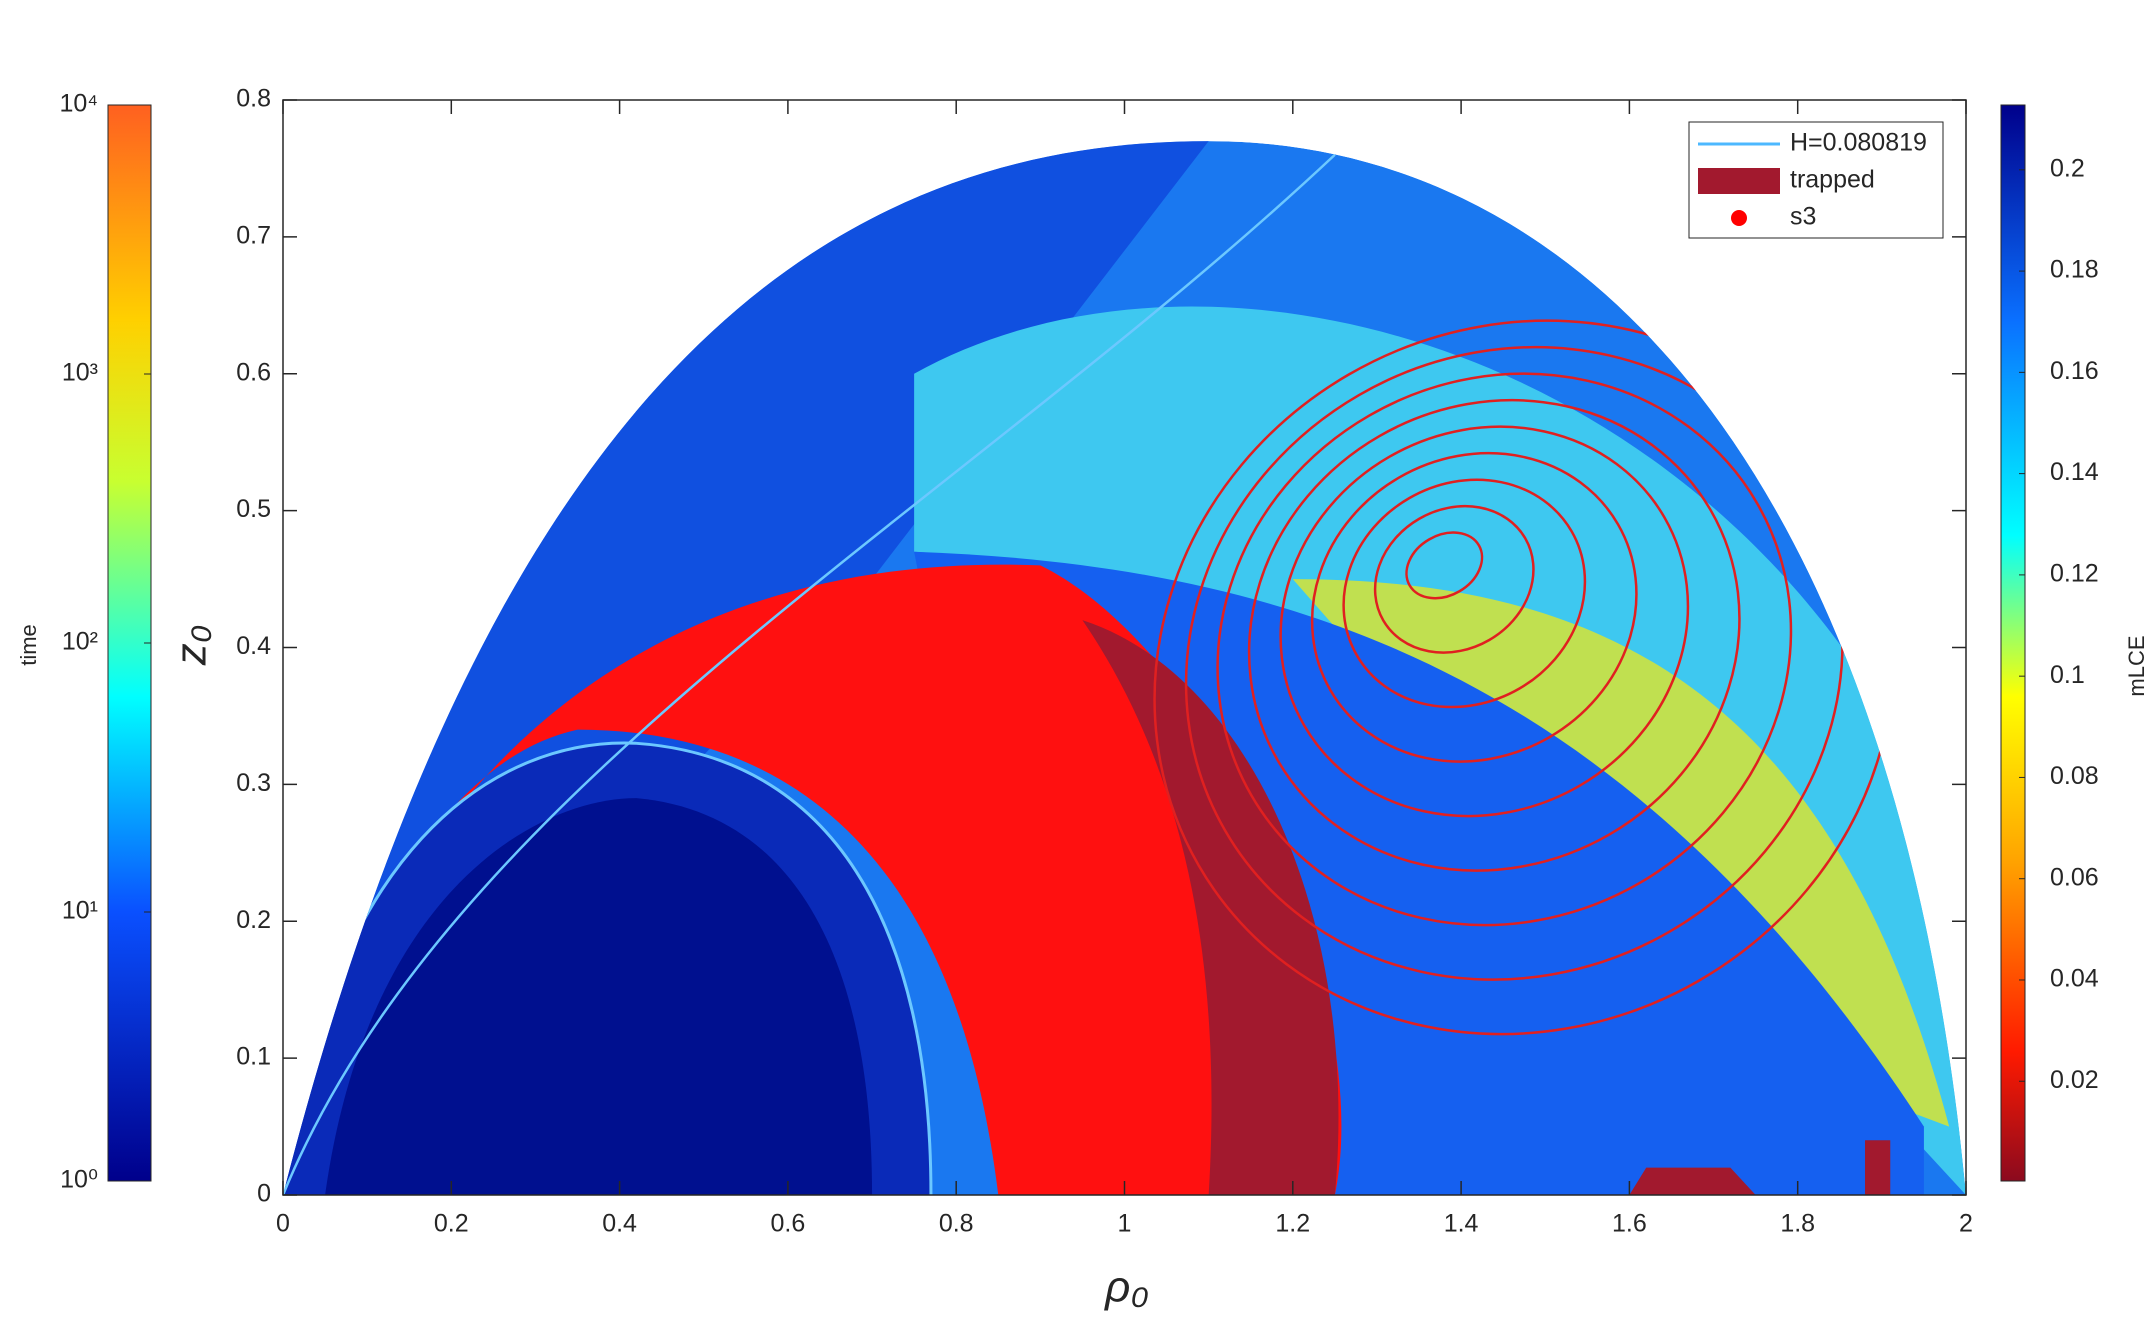 Image resolution: width=2152 pixels, height=1330 pixels. I want to click on colorbar-tick-label: 0.18, so click(2074, 270).